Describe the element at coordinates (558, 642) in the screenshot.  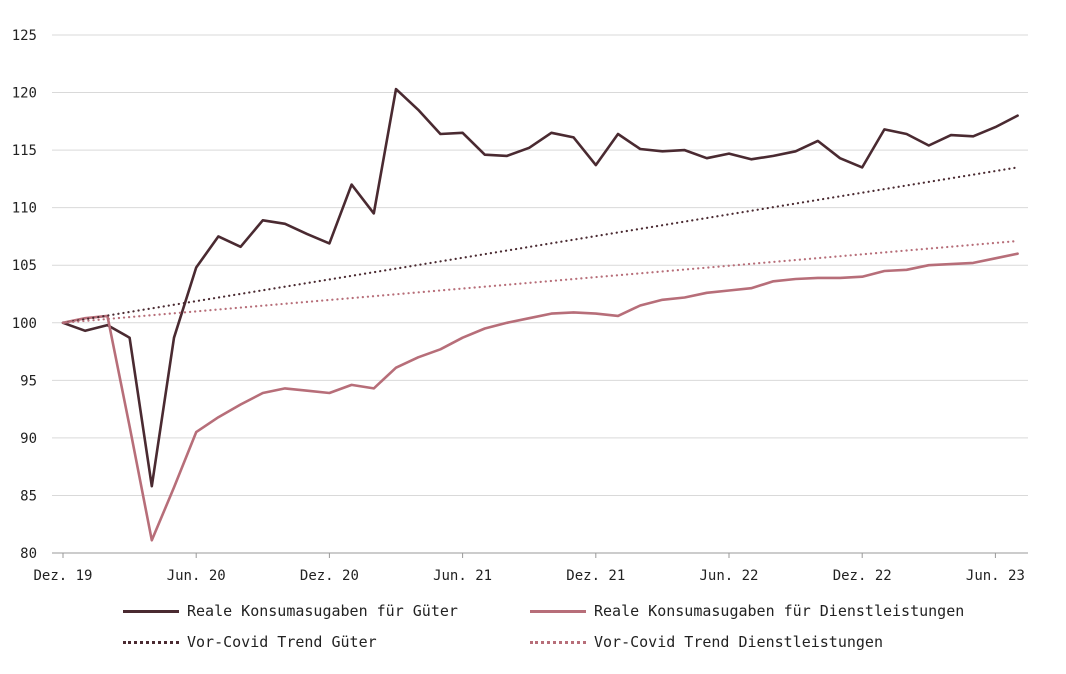
I see `legend-swatch-trend-services` at that location.